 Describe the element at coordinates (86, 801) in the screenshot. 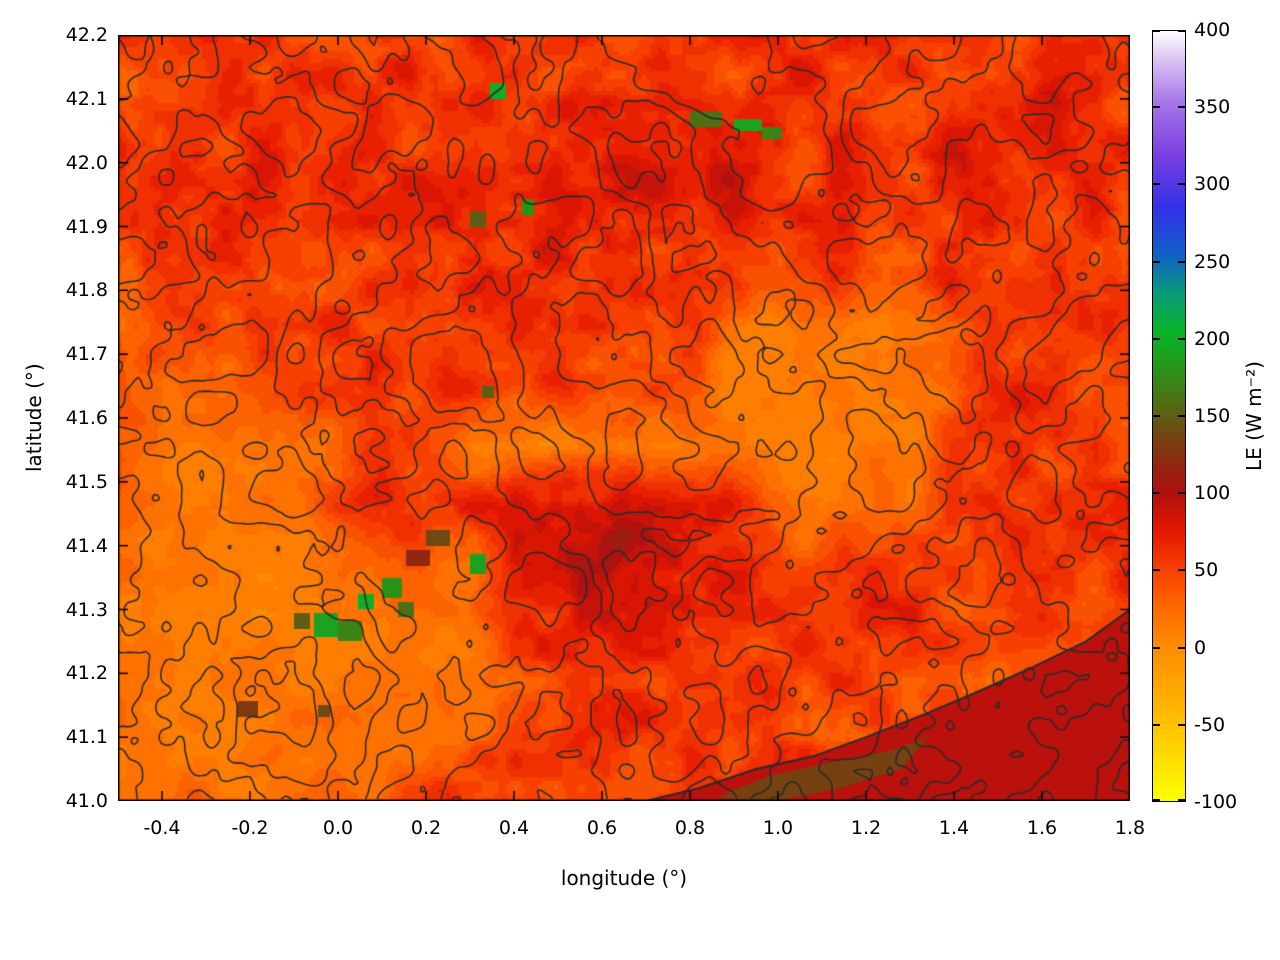

I see `y-tick-label: 41.0` at that location.